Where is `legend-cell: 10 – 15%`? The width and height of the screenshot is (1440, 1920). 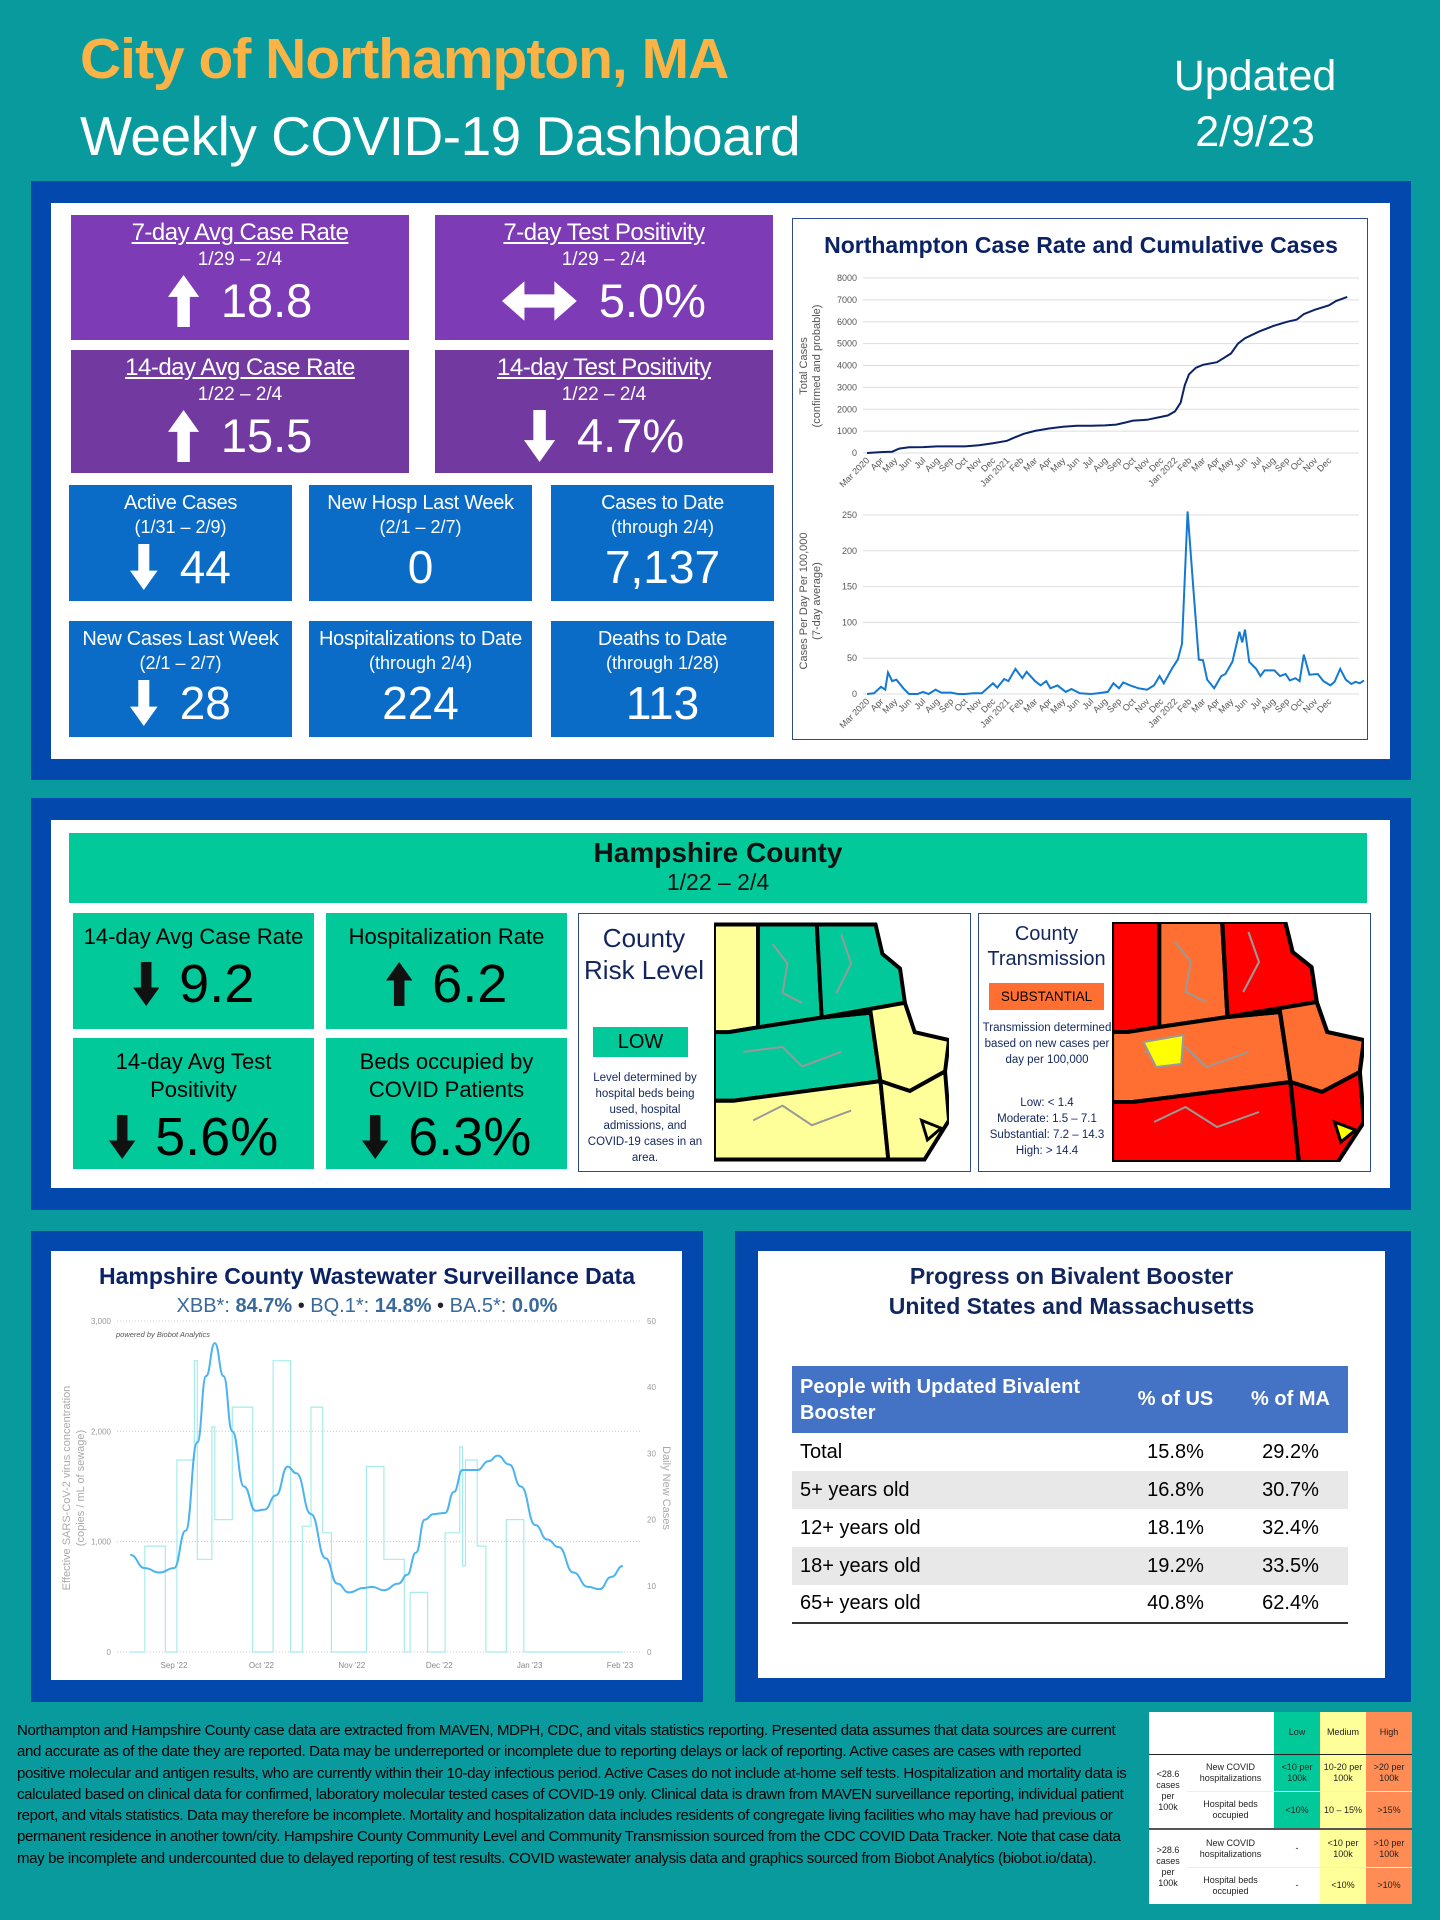
legend-cell: 10 – 15% is located at coordinates (1343, 1810).